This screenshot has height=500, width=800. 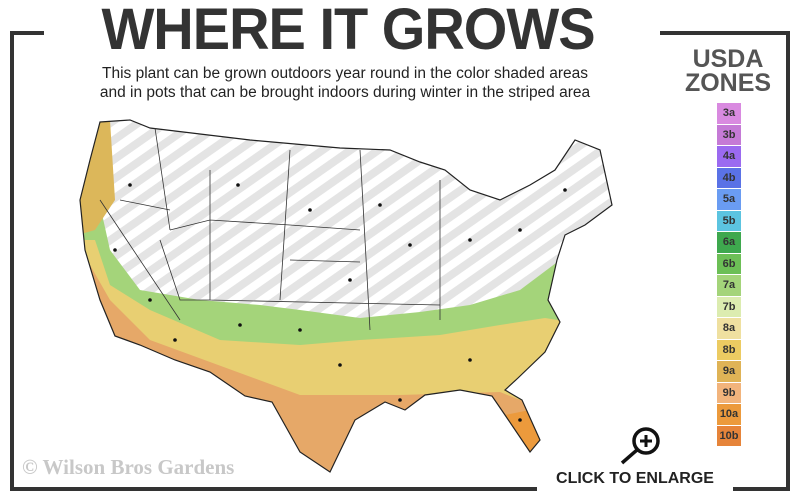 I want to click on legend-title-line: ZONES, so click(x=728, y=83).